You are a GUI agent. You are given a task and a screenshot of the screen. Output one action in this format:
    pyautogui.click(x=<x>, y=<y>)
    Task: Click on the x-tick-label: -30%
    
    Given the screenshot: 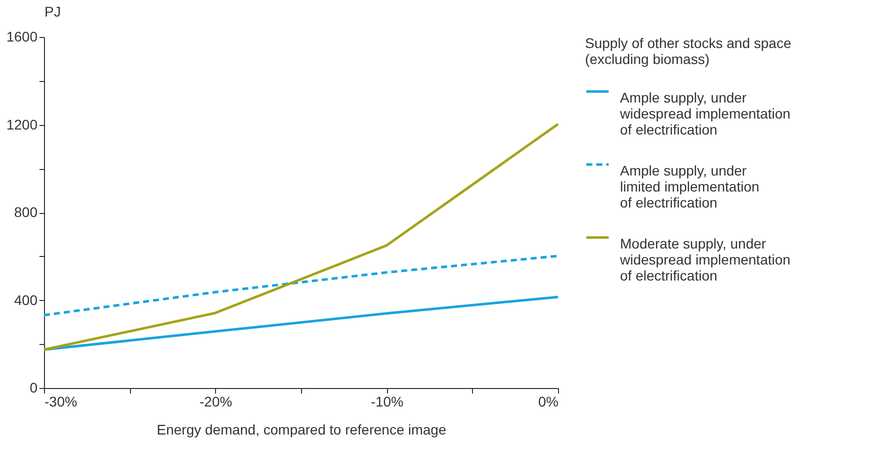 What is the action you would take?
    pyautogui.click(x=61, y=402)
    